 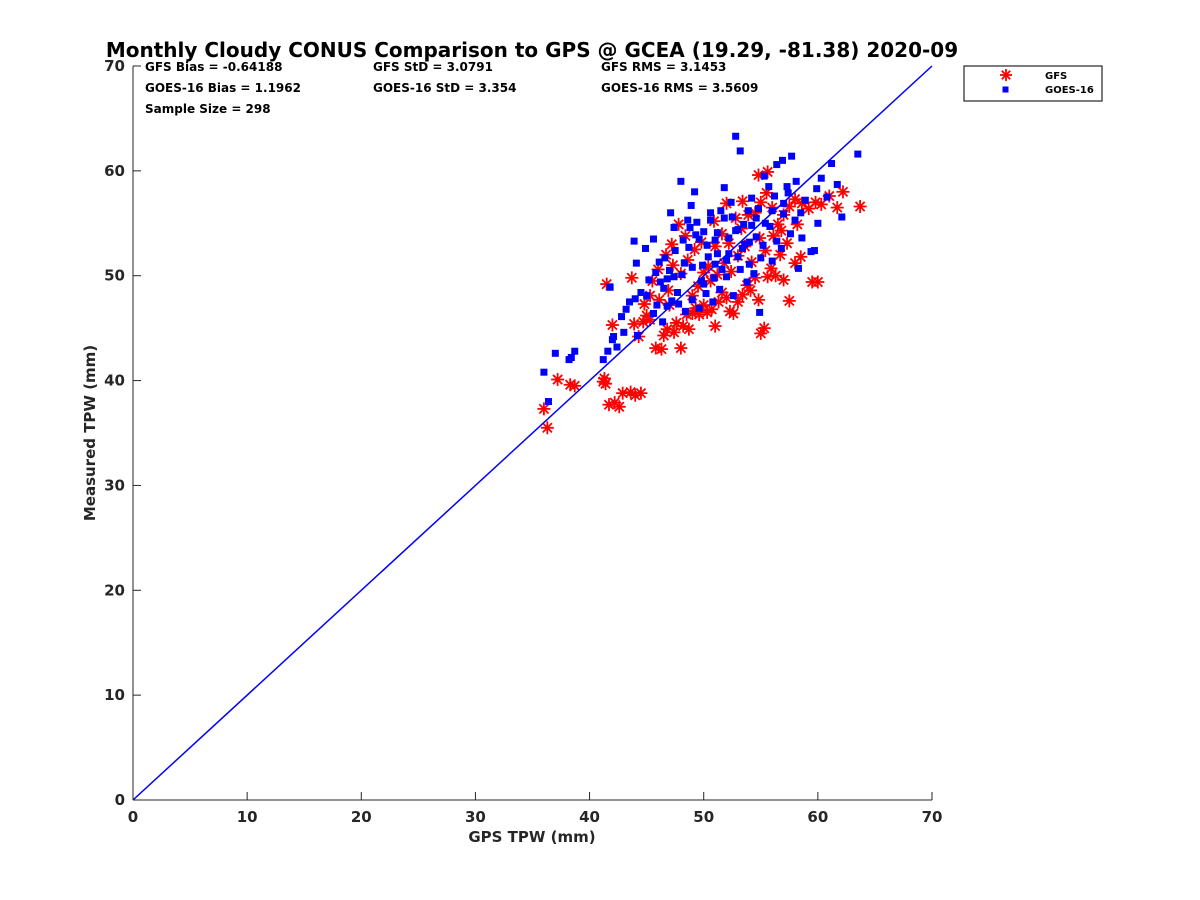 What do you see at coordinates (433, 67) in the screenshot?
I see `stat-gfs-std: GFS StD = 3.0791` at bounding box center [433, 67].